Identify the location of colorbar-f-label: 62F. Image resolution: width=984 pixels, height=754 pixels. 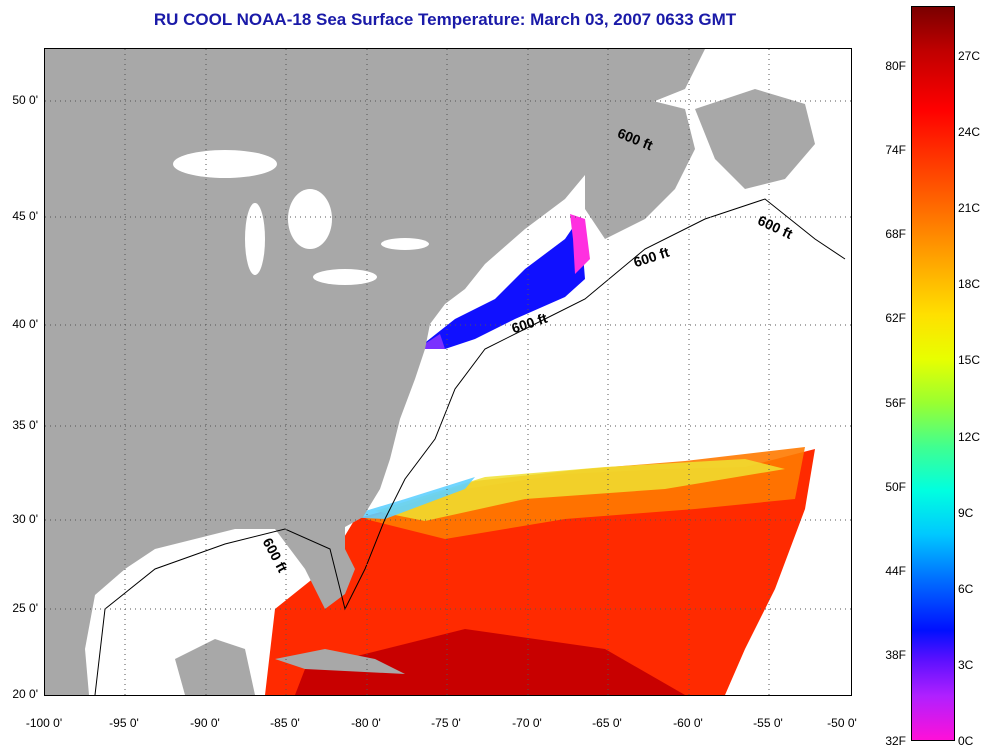
(895, 318).